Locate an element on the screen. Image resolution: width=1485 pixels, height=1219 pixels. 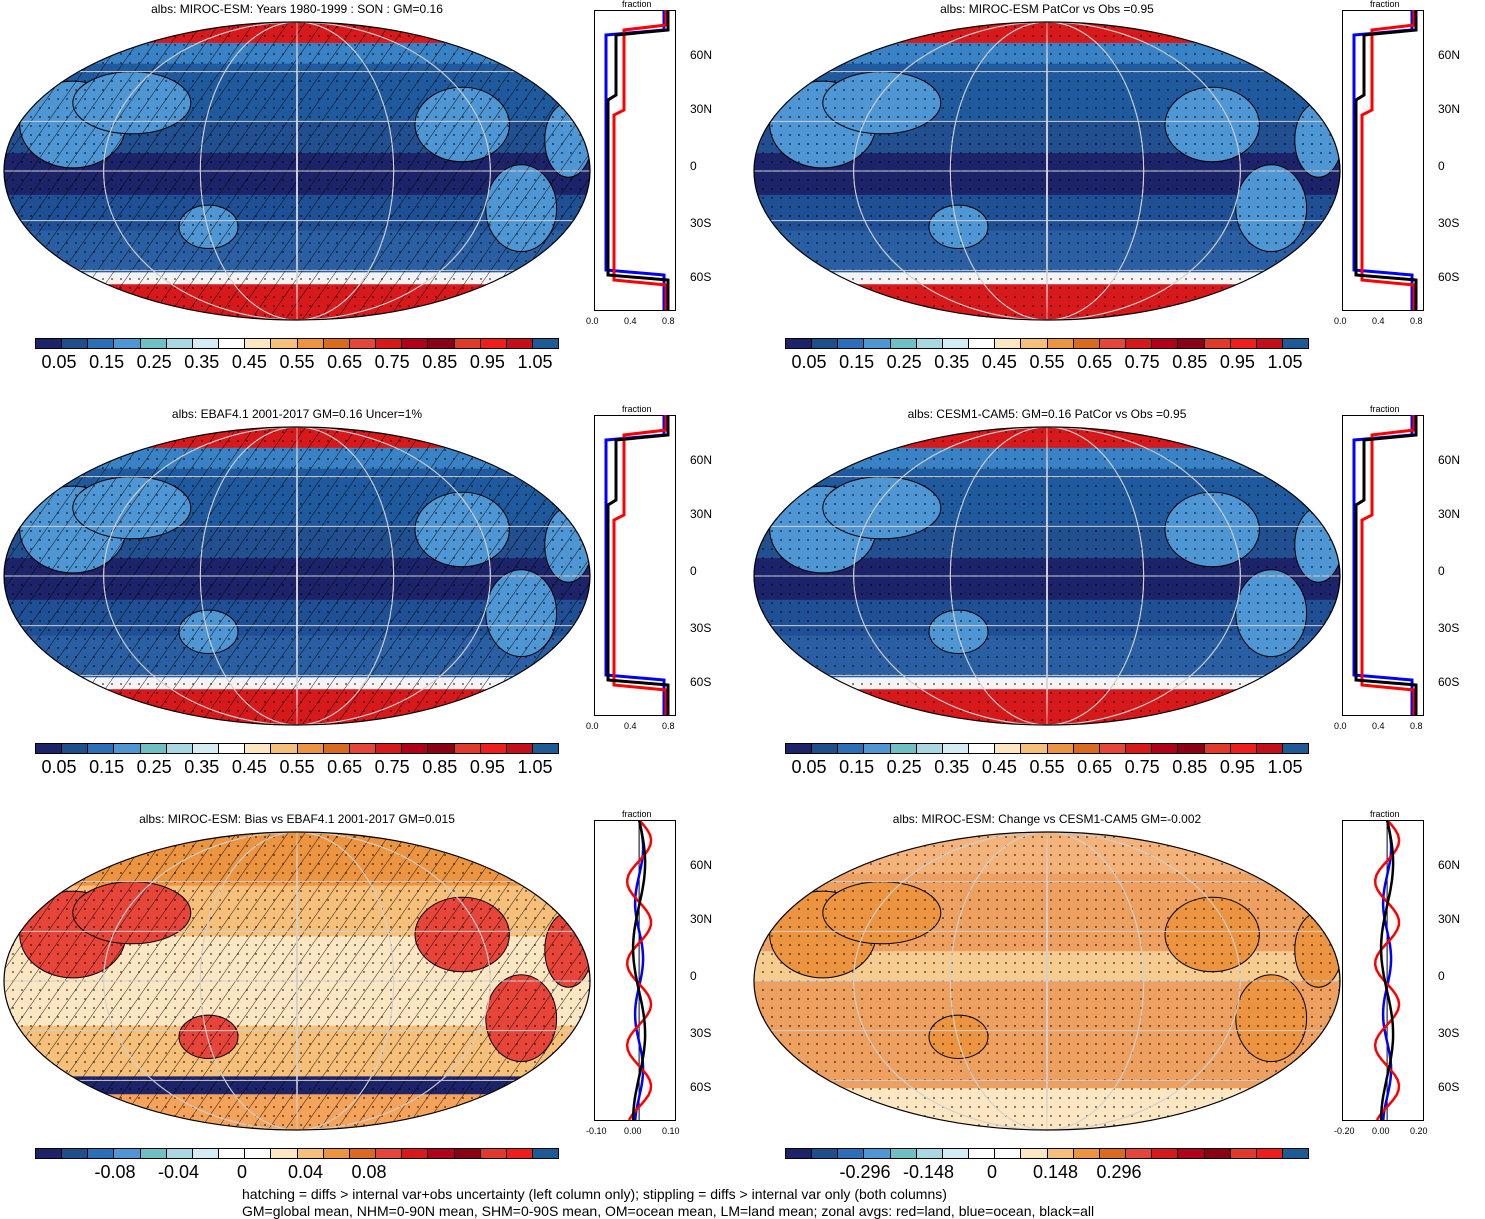
colorbar-label: -0.04 is located at coordinates (178, 1172).